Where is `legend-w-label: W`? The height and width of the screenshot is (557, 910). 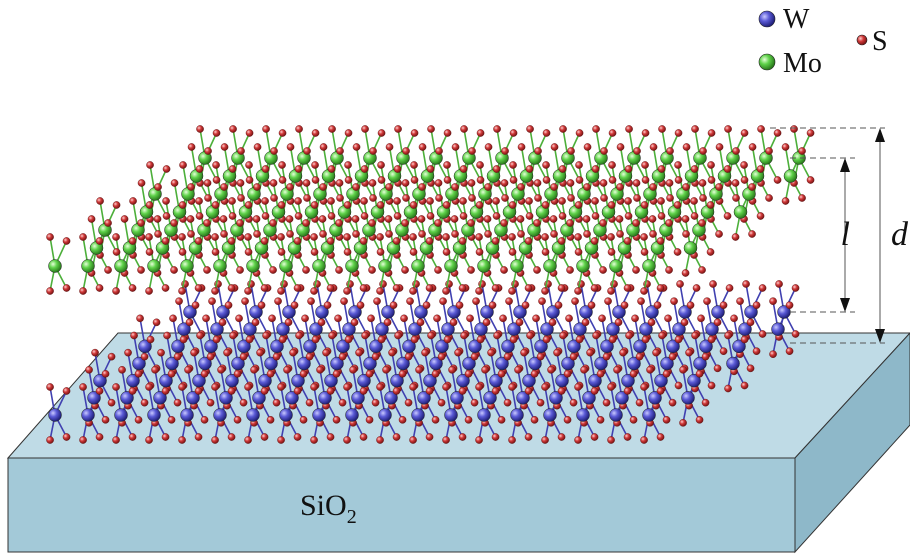 legend-w-label: W is located at coordinates (796, 19).